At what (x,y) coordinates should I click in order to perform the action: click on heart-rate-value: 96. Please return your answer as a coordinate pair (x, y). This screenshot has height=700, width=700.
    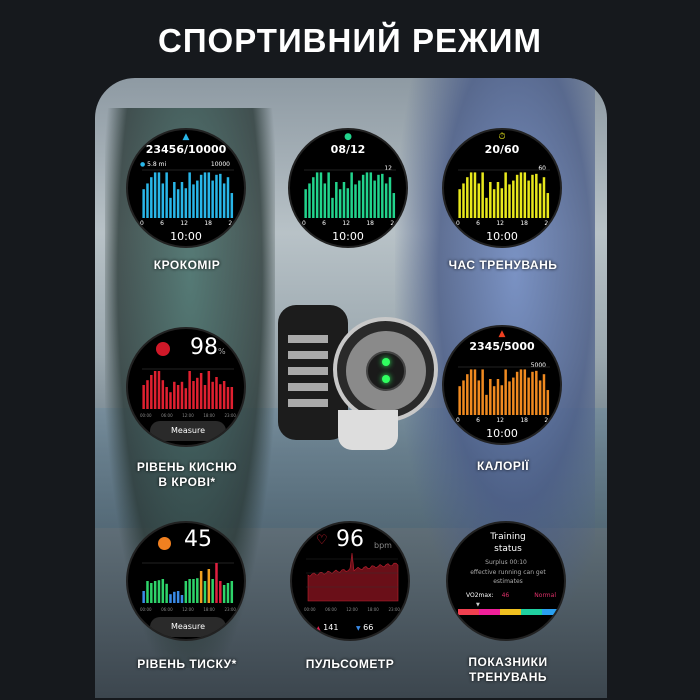
    Looking at the image, I should click on (350, 539).